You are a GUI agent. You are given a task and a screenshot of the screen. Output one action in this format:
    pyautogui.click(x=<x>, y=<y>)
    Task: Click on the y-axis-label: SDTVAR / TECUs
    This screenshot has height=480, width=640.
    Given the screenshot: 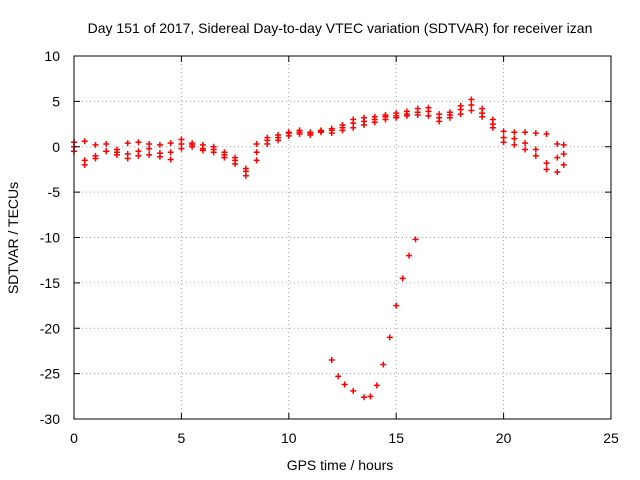 What is the action you would take?
    pyautogui.click(x=13, y=238)
    